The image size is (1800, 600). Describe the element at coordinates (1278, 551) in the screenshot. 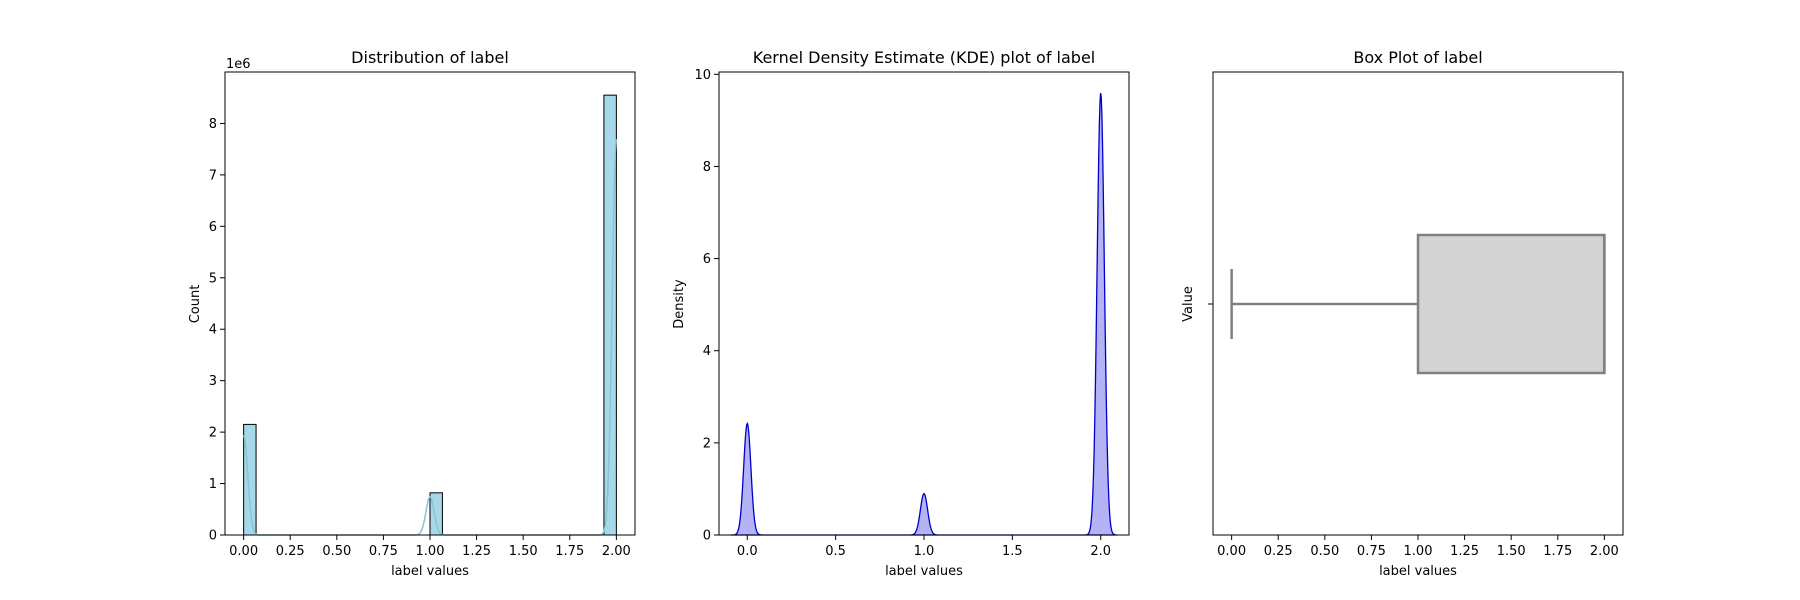

I see `box-x-tick-label: 0.25` at that location.